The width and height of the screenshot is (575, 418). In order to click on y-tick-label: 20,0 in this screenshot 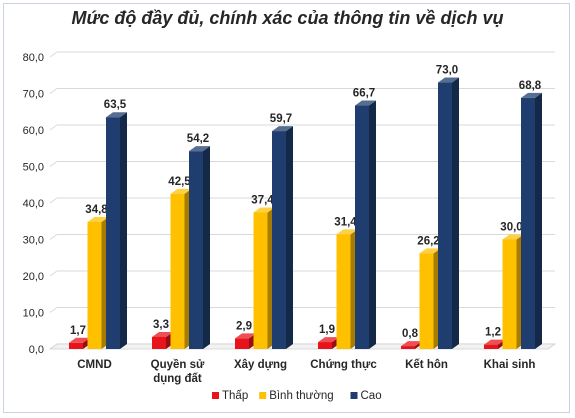, I will do `click(33, 277)`.